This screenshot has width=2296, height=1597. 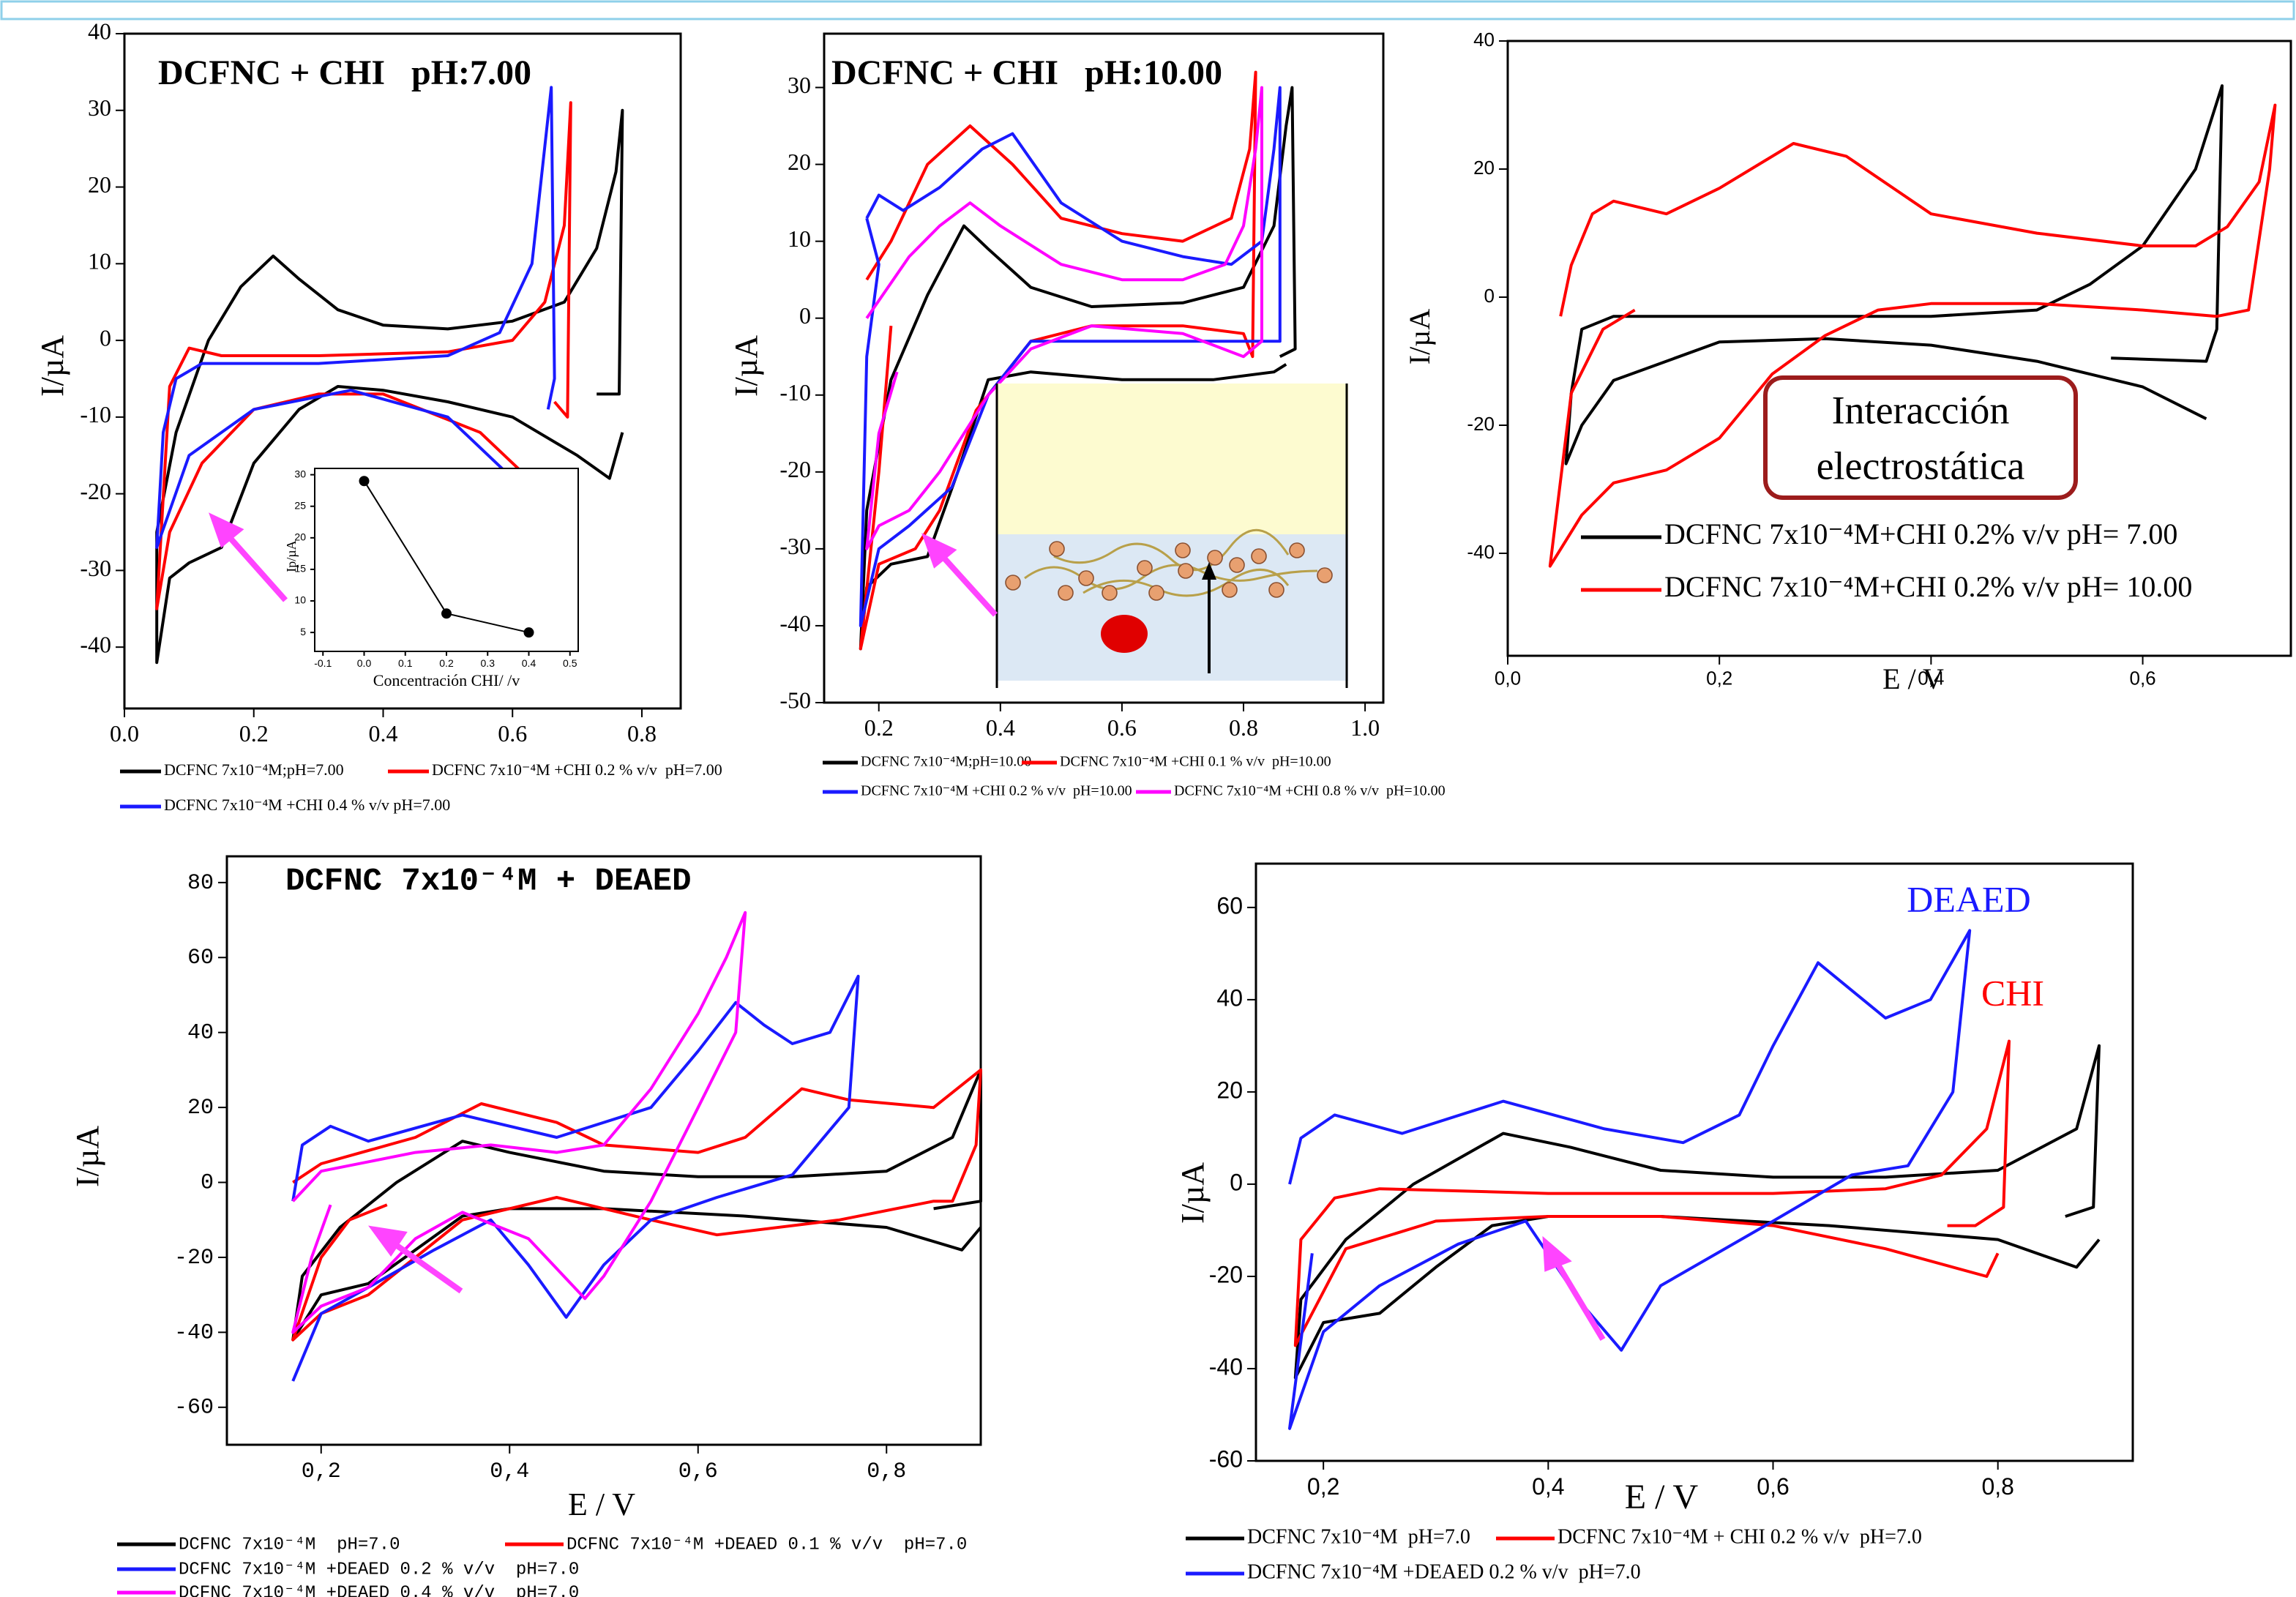 I want to click on chart-title: DCFNC + CHI pH:7.00, so click(x=344, y=72).